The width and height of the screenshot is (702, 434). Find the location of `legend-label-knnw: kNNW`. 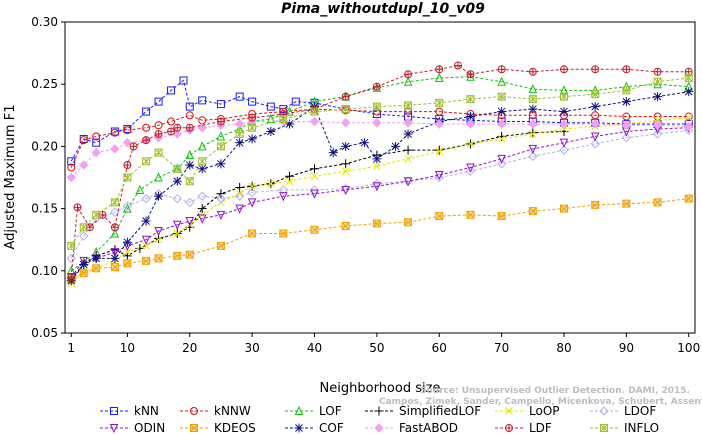

legend-label-knnw: kNNW is located at coordinates (232, 411).